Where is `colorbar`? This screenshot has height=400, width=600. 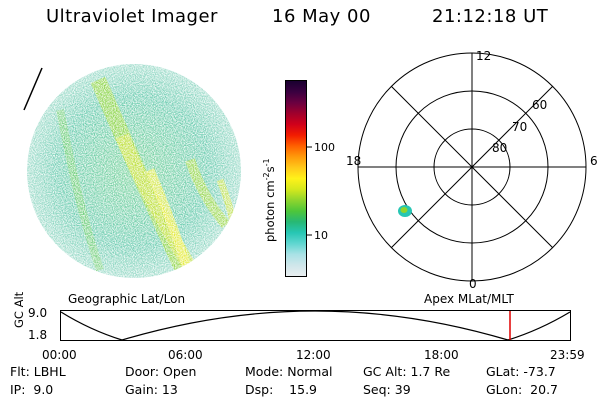 colorbar is located at coordinates (296, 178).